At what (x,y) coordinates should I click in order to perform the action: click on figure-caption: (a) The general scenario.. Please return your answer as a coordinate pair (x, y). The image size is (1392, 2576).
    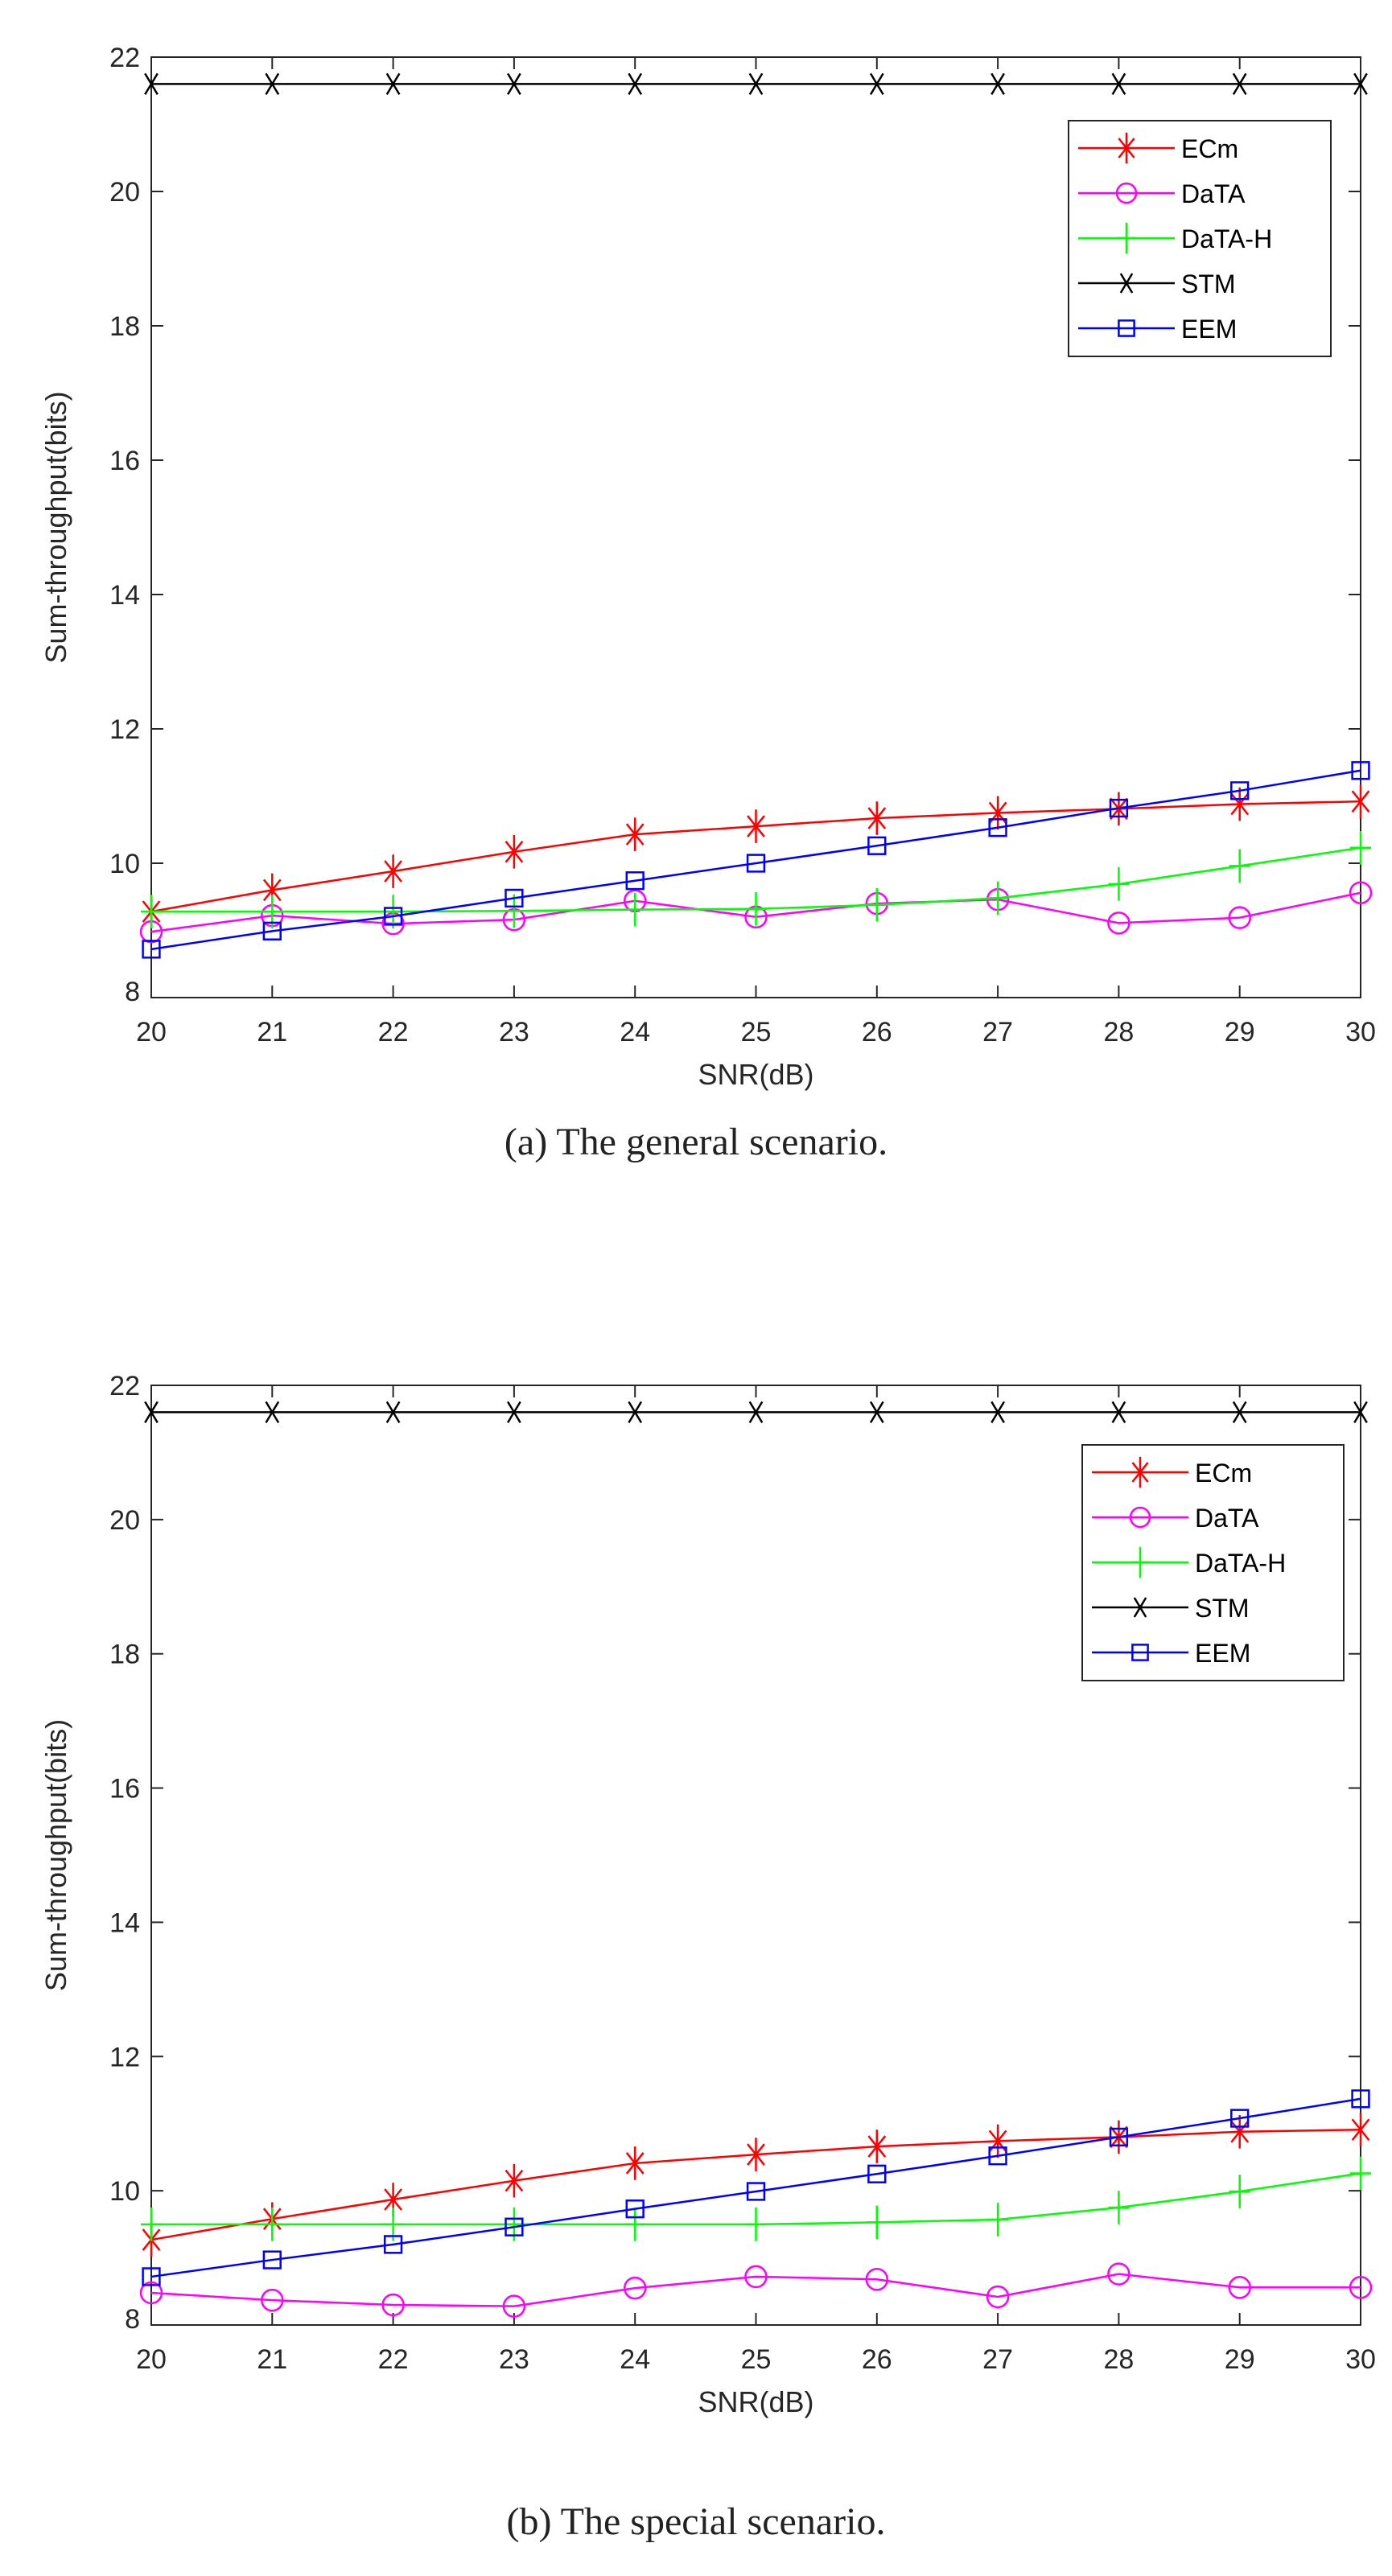
    Looking at the image, I should click on (696, 1142).